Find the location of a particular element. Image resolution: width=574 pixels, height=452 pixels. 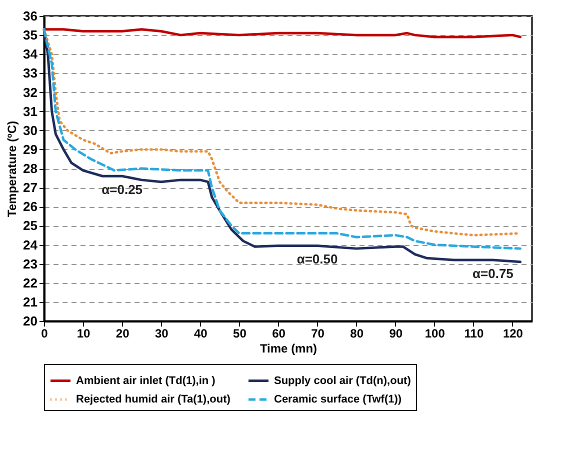

y-tick-label: 33 is located at coordinates (30, 73).